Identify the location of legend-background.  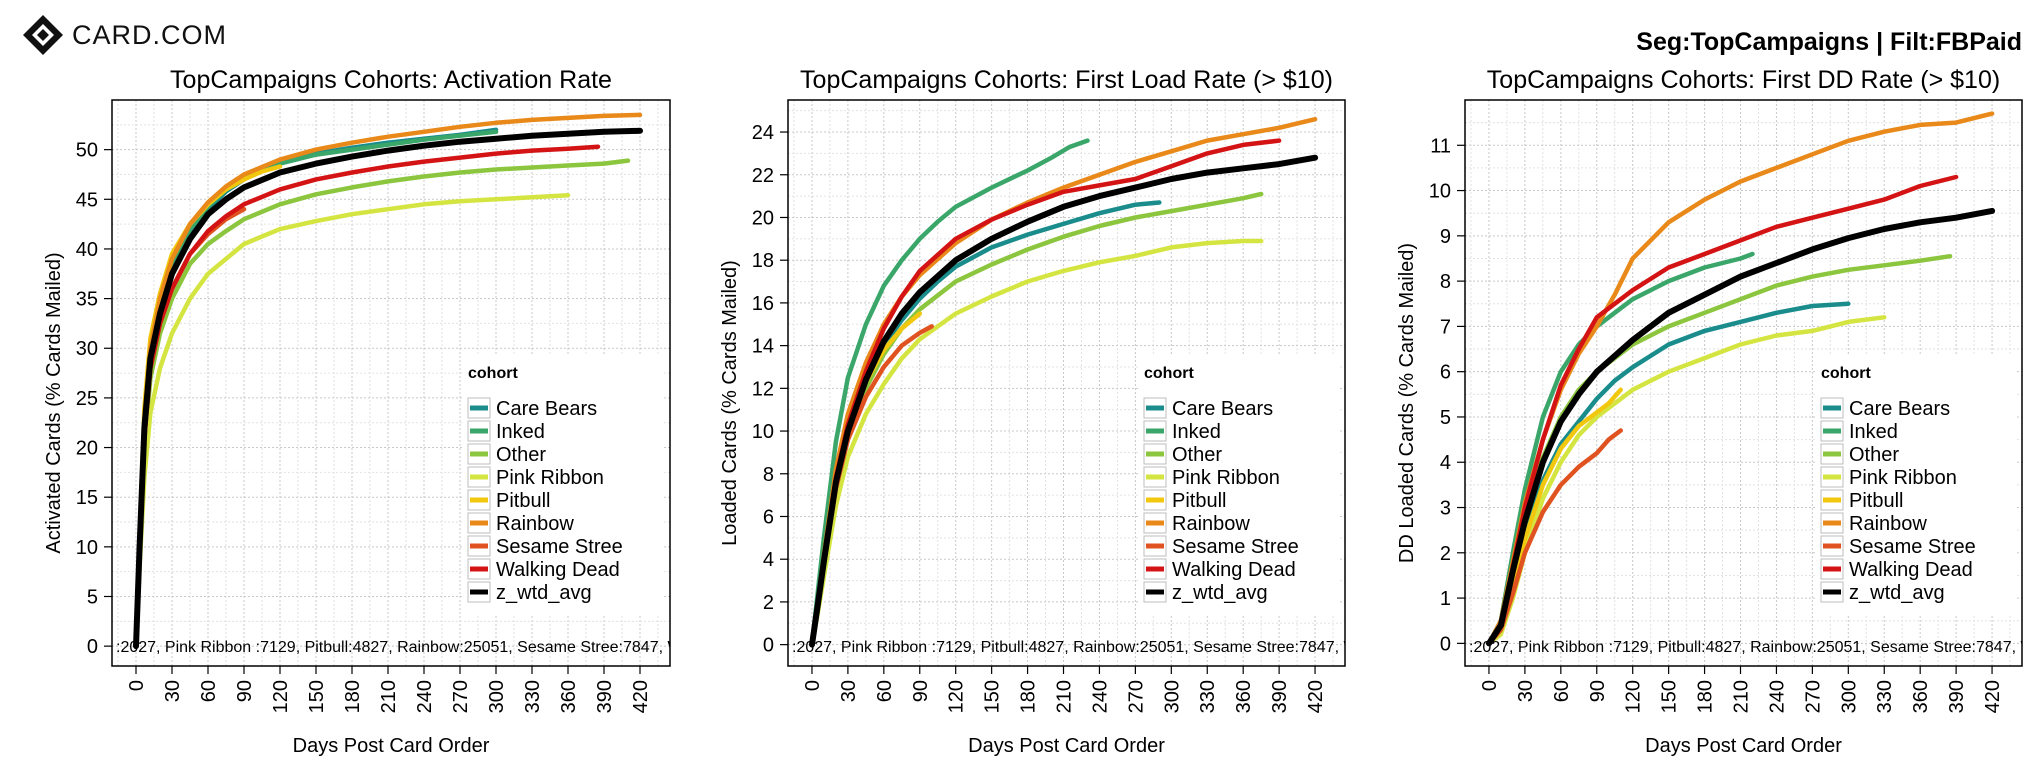
(1238, 486).